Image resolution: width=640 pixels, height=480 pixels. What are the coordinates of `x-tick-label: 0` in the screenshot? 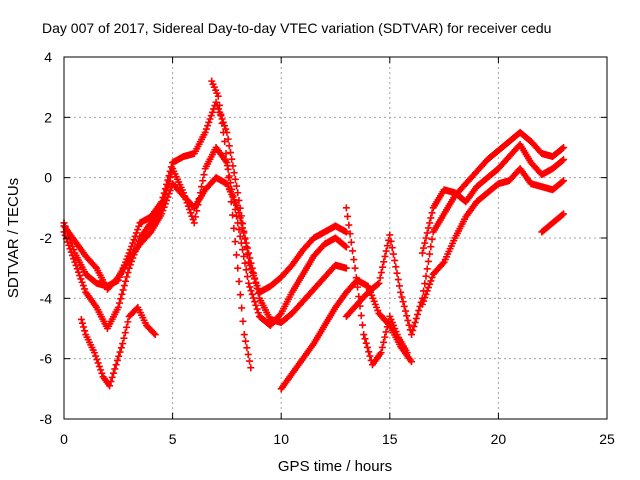 It's located at (64, 439).